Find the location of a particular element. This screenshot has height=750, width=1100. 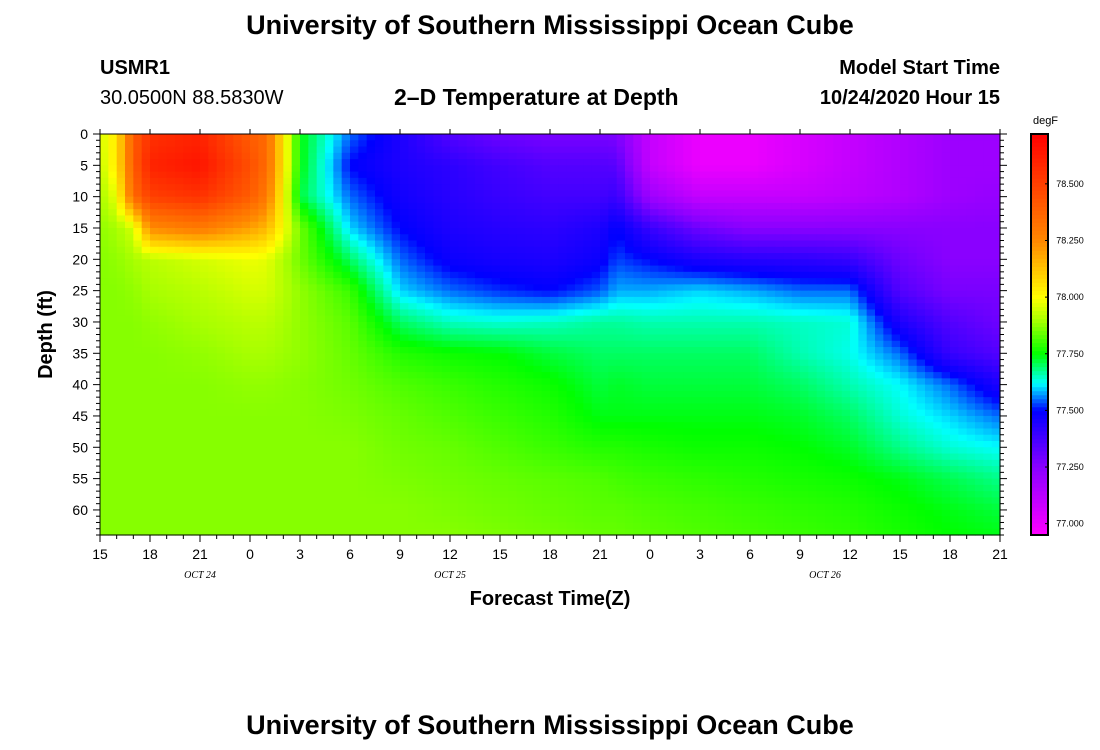

station-coordinates: 30.0500N 88.5830W is located at coordinates (192, 98).